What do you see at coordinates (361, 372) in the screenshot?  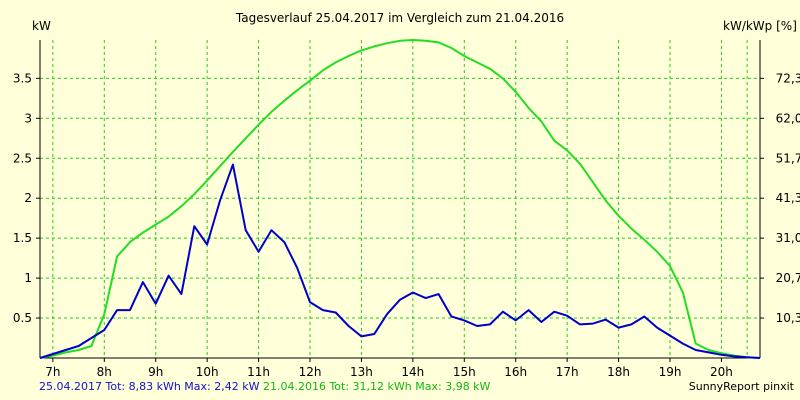 I see `x-tick-label: 13h` at bounding box center [361, 372].